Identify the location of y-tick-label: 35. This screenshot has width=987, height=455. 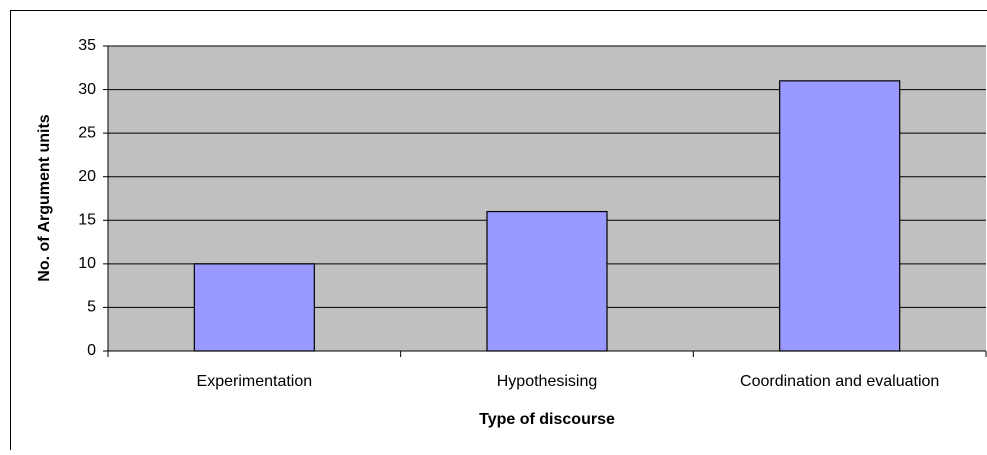
(87, 45).